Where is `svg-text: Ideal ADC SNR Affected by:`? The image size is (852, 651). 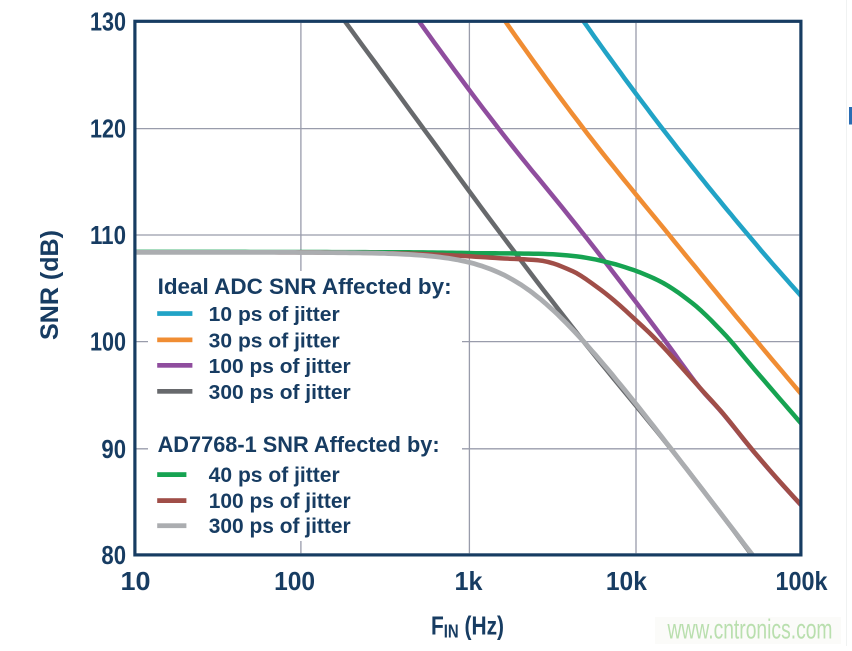 svg-text: Ideal ADC SNR Affected by: is located at coordinates (305, 286).